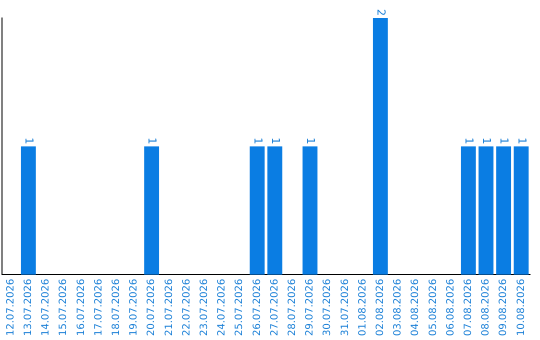 Image resolution: width=540 pixels, height=340 pixels. Describe the element at coordinates (328, 307) in the screenshot. I see `x-tick-label: 30.07.2026` at that location.